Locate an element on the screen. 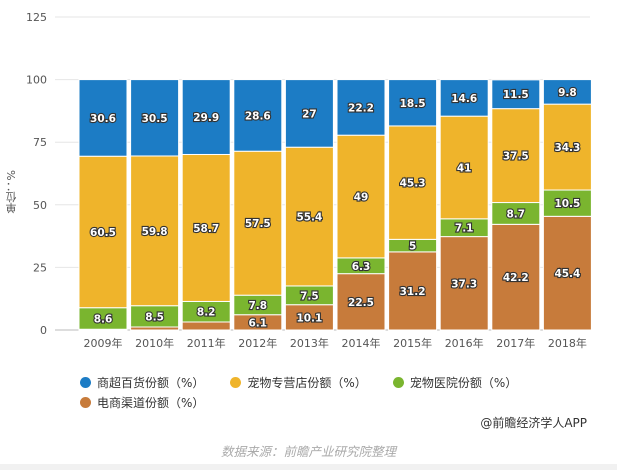 This screenshot has width=617, height=470. legend-item: 电商渠道份额（%） is located at coordinates (142, 402).